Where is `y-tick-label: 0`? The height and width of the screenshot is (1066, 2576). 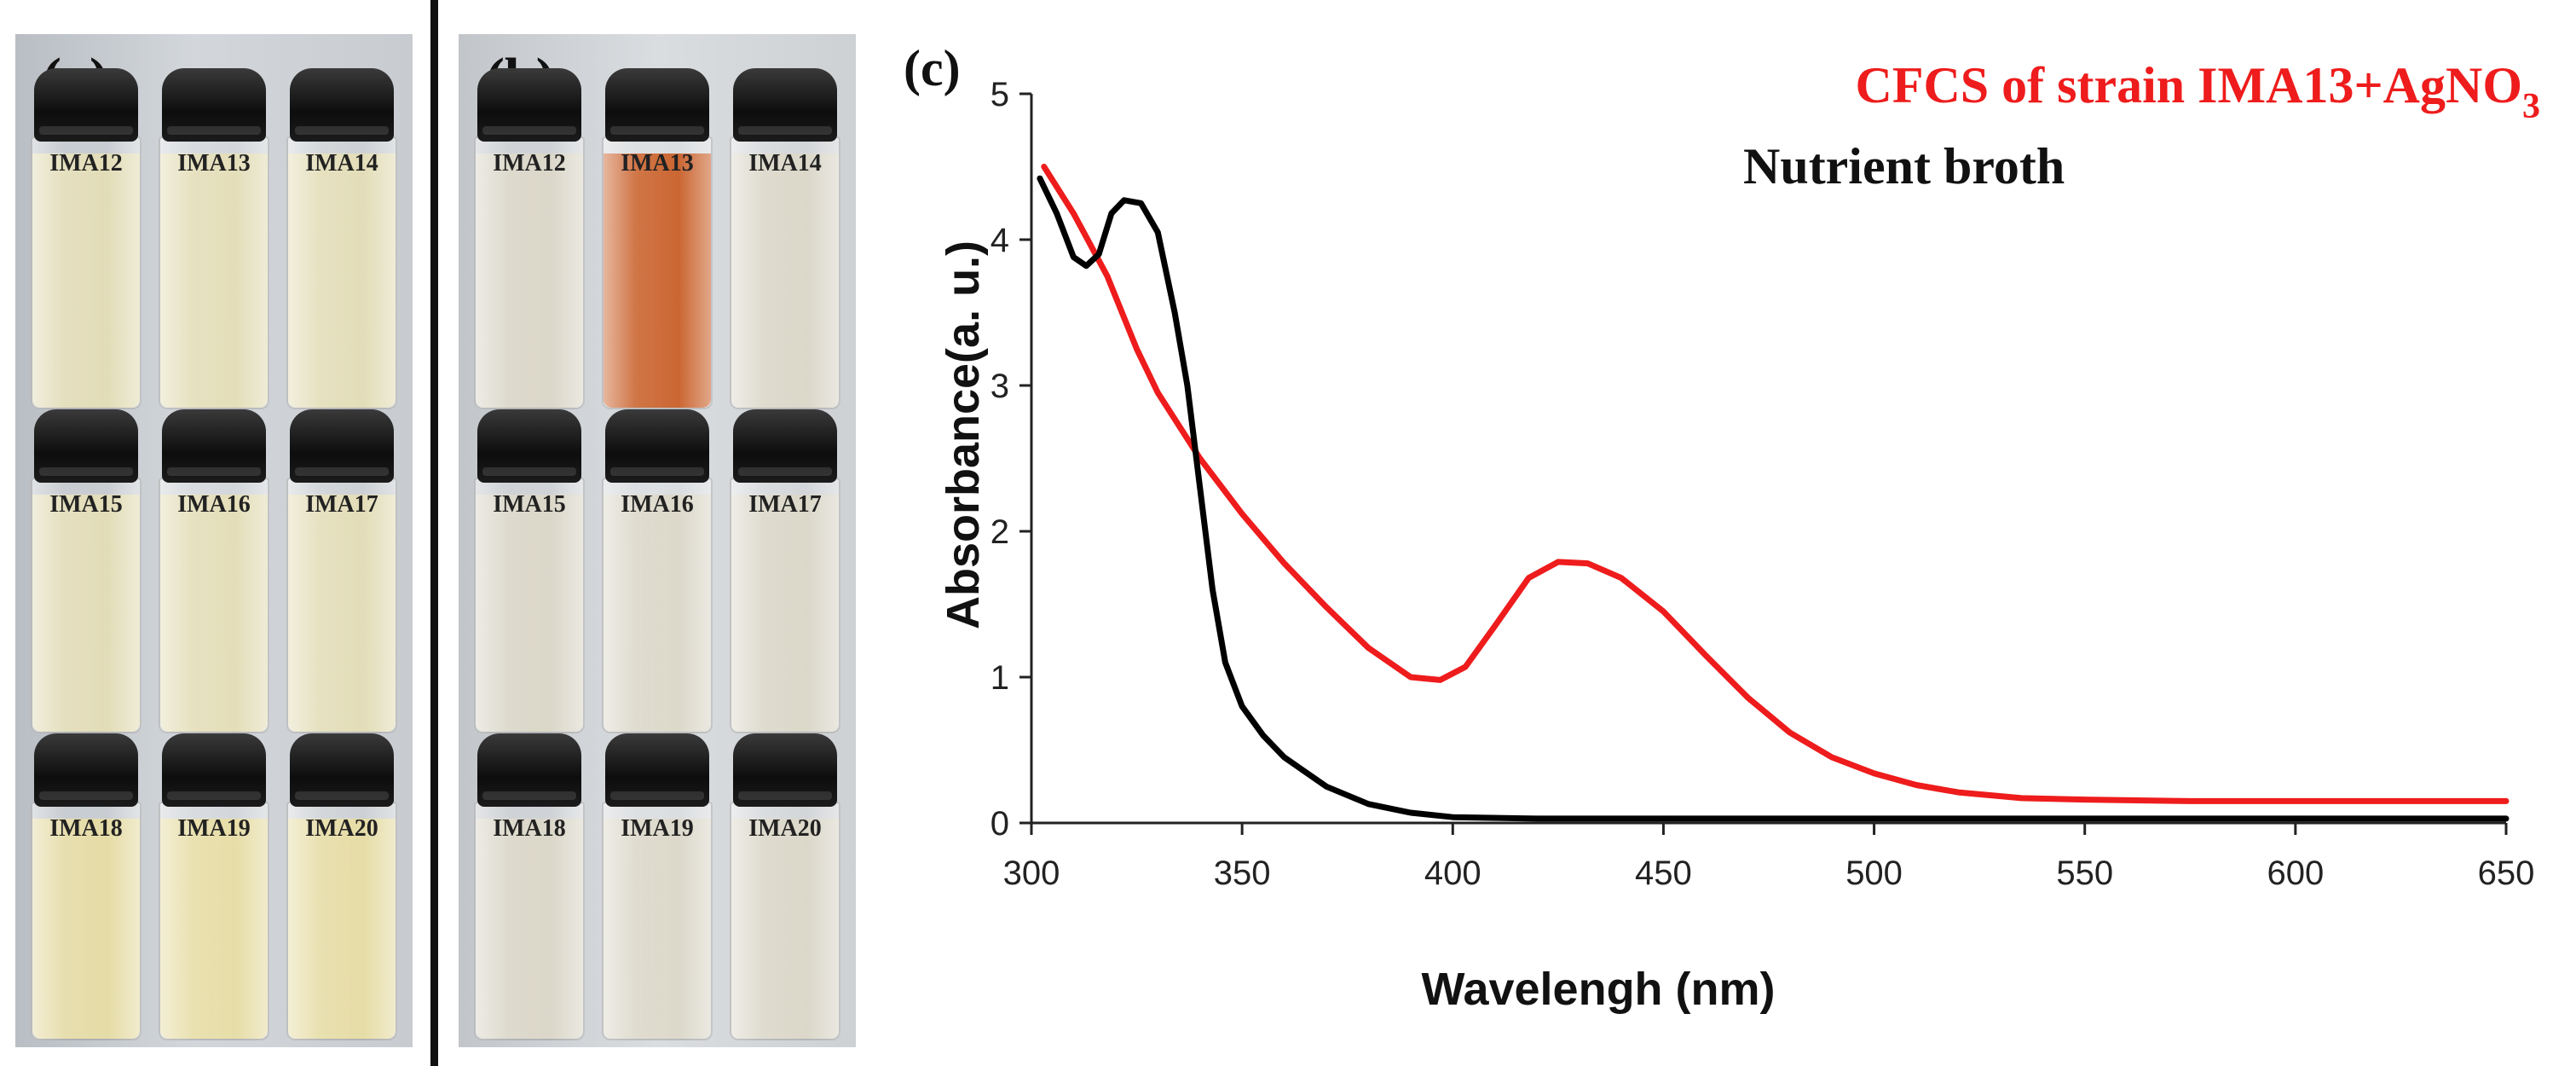 y-tick-label: 0 is located at coordinates (1000, 824).